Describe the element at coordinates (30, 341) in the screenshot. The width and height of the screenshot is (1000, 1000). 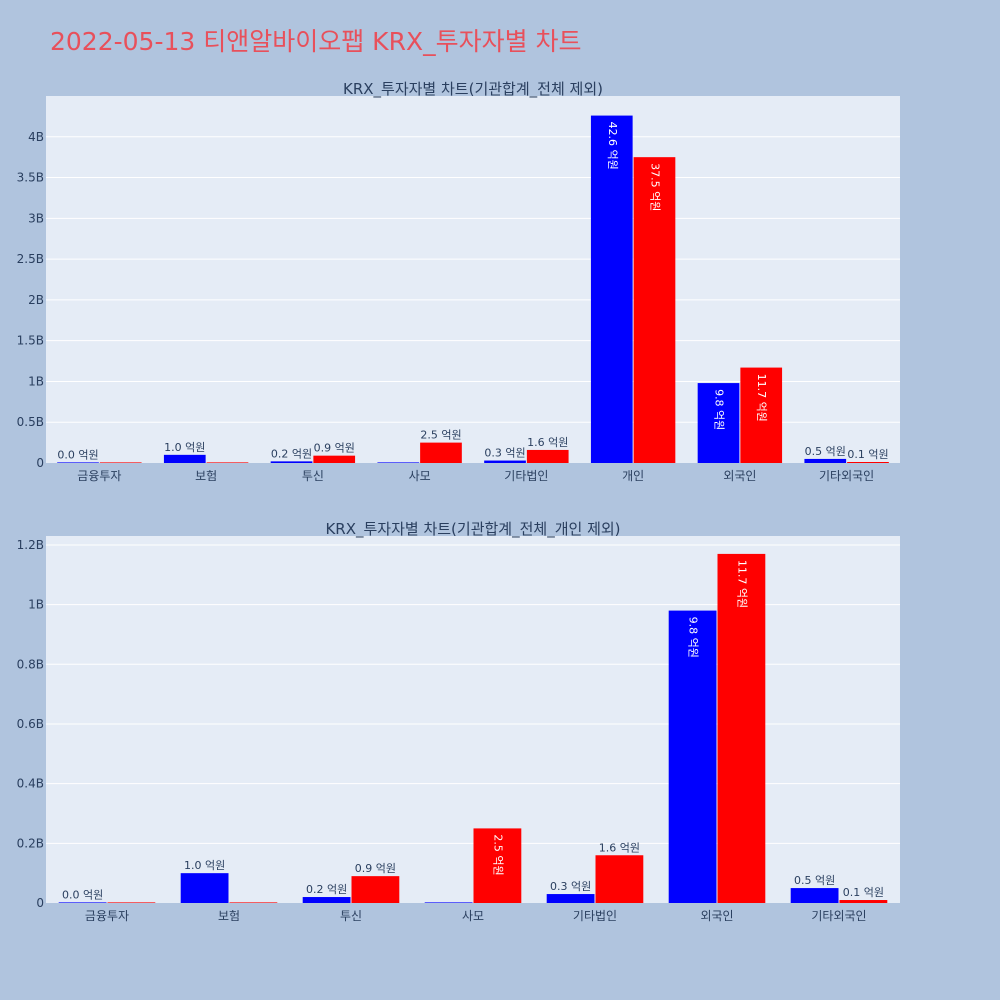
I see `y-tick-label: 1.5B` at that location.